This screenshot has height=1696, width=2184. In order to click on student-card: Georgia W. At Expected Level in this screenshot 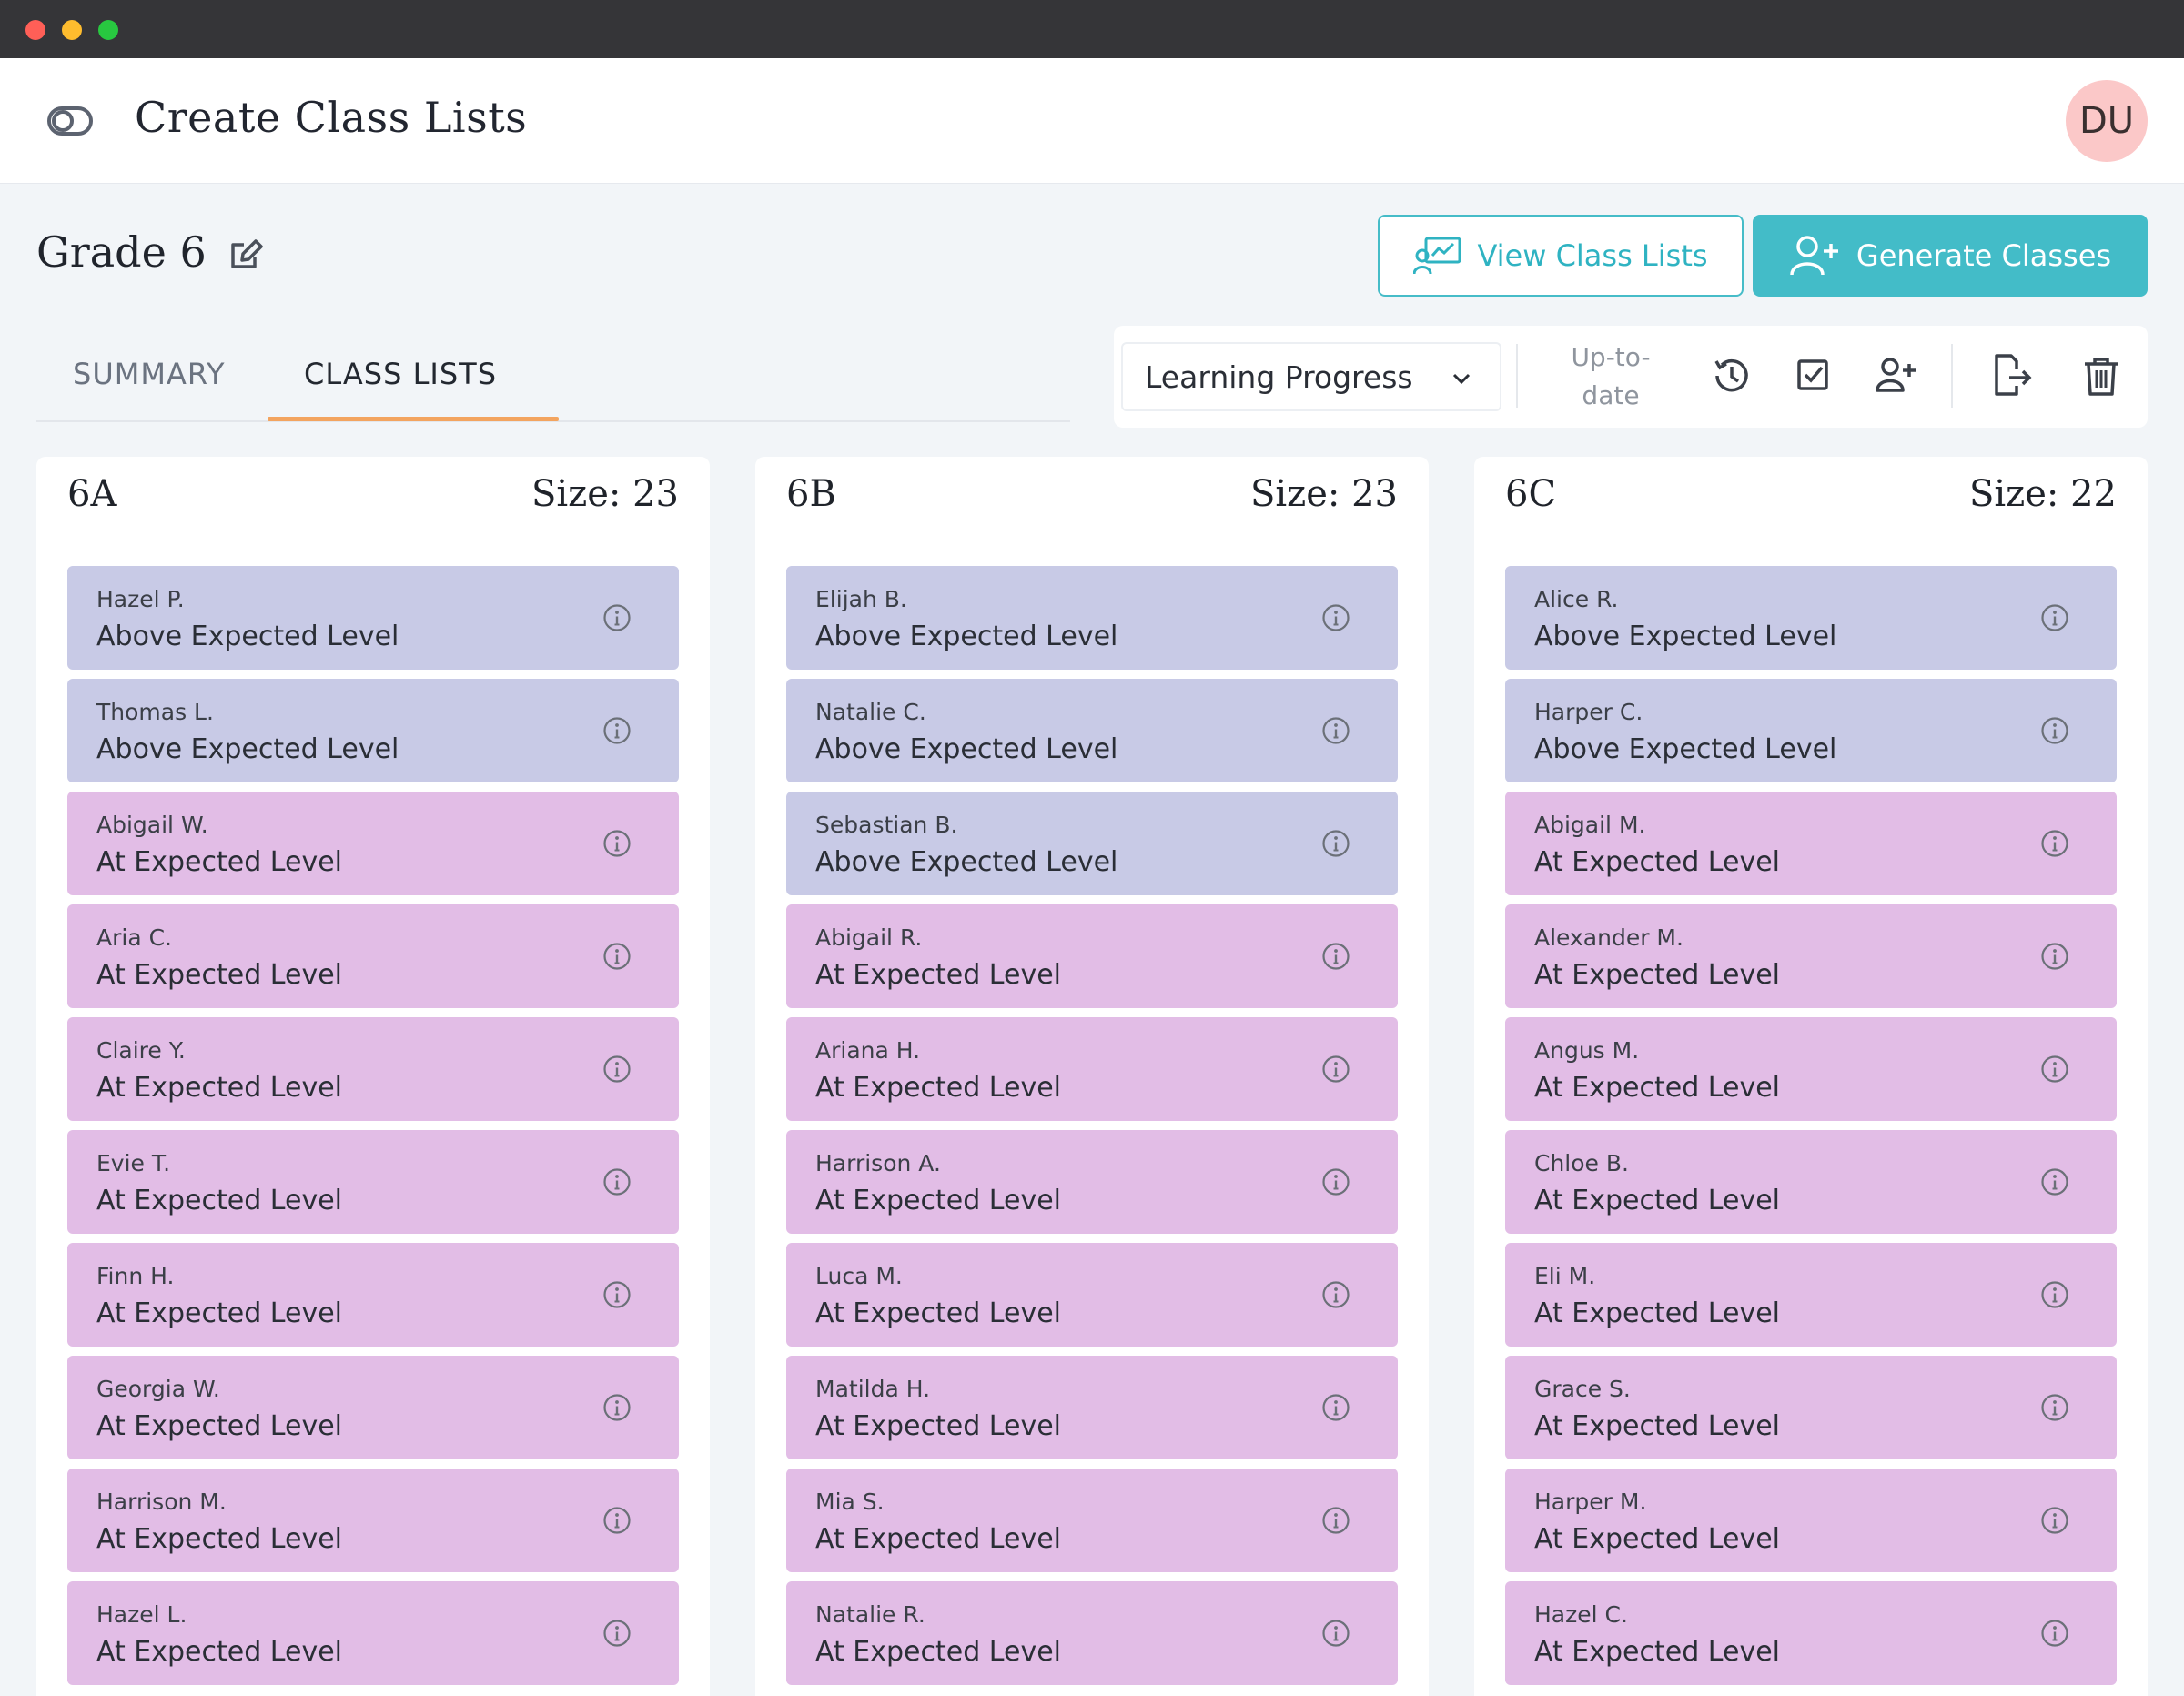, I will do `click(373, 1407)`.